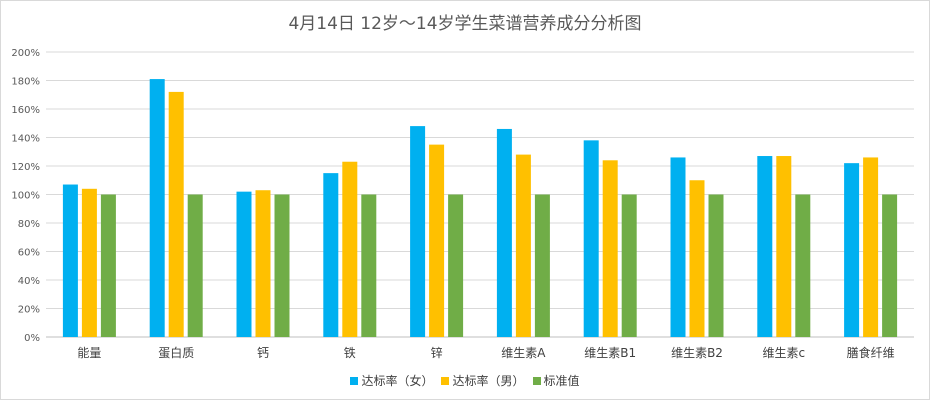  I want to click on y-tick-label: 120%, so click(25, 167).